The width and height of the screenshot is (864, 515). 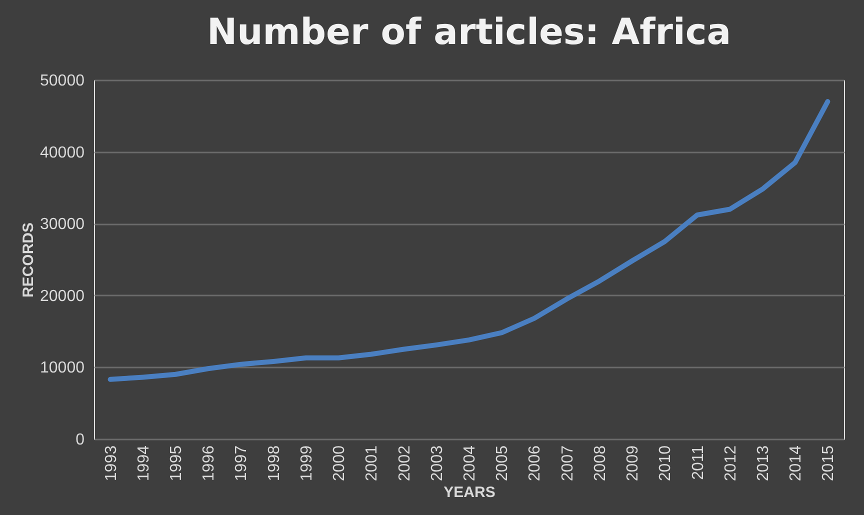 I want to click on x-tick-label: 2002, so click(x=405, y=463).